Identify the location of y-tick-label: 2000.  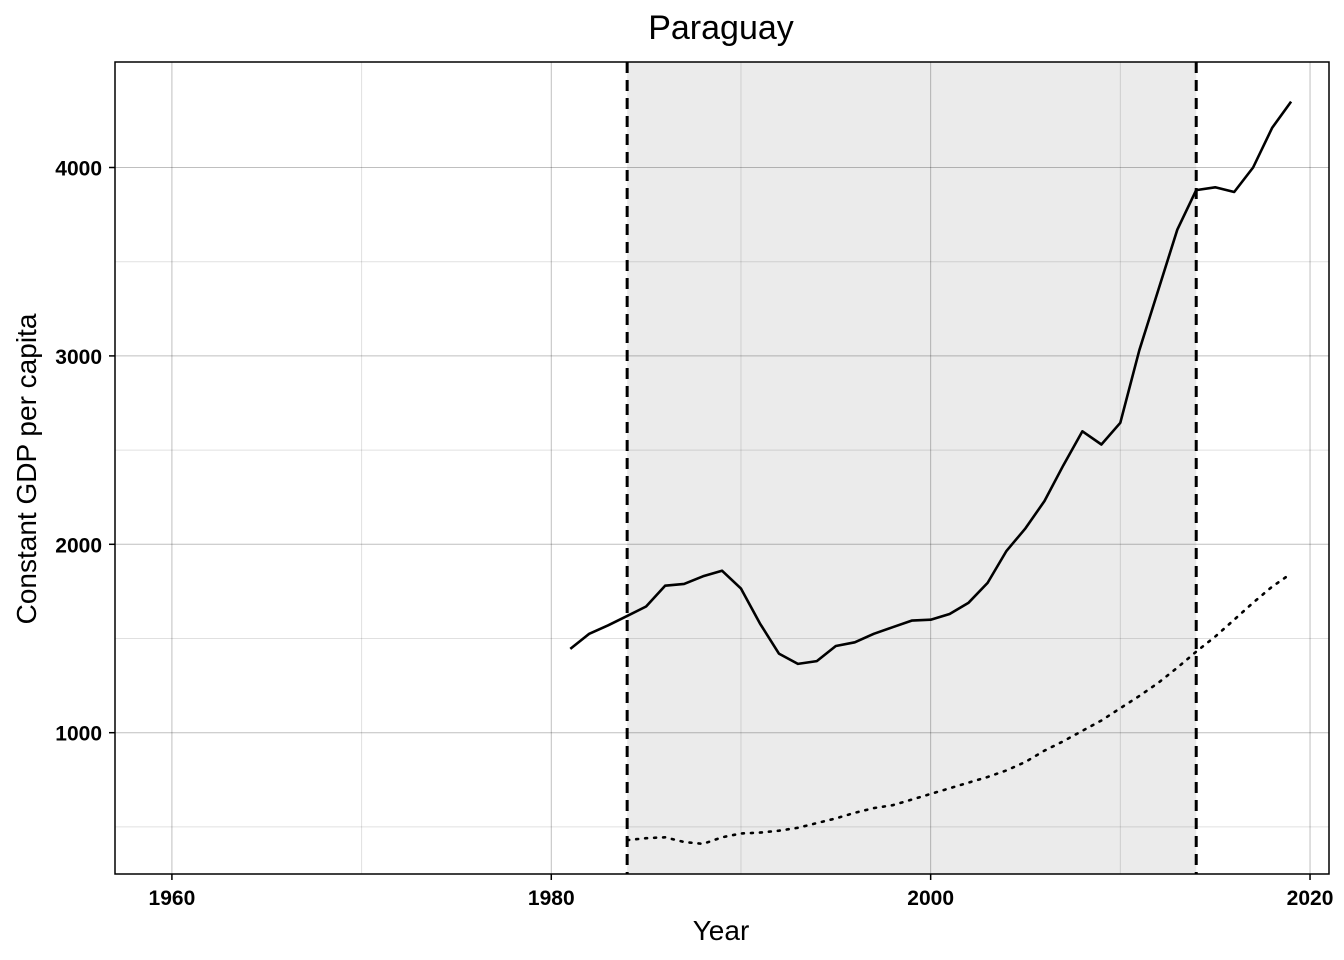
(78, 545).